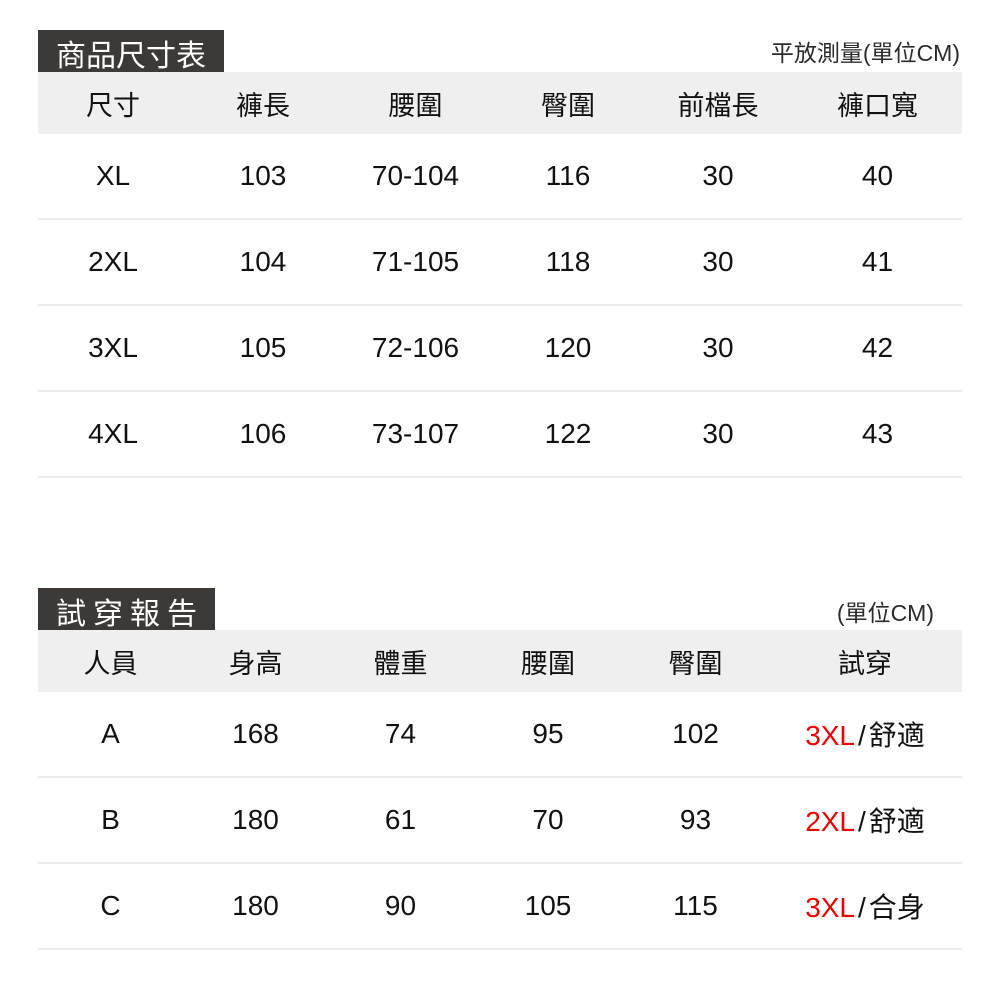 The height and width of the screenshot is (1000, 1000). I want to click on cell-fit-result: 3XL / 舒適, so click(865, 735).